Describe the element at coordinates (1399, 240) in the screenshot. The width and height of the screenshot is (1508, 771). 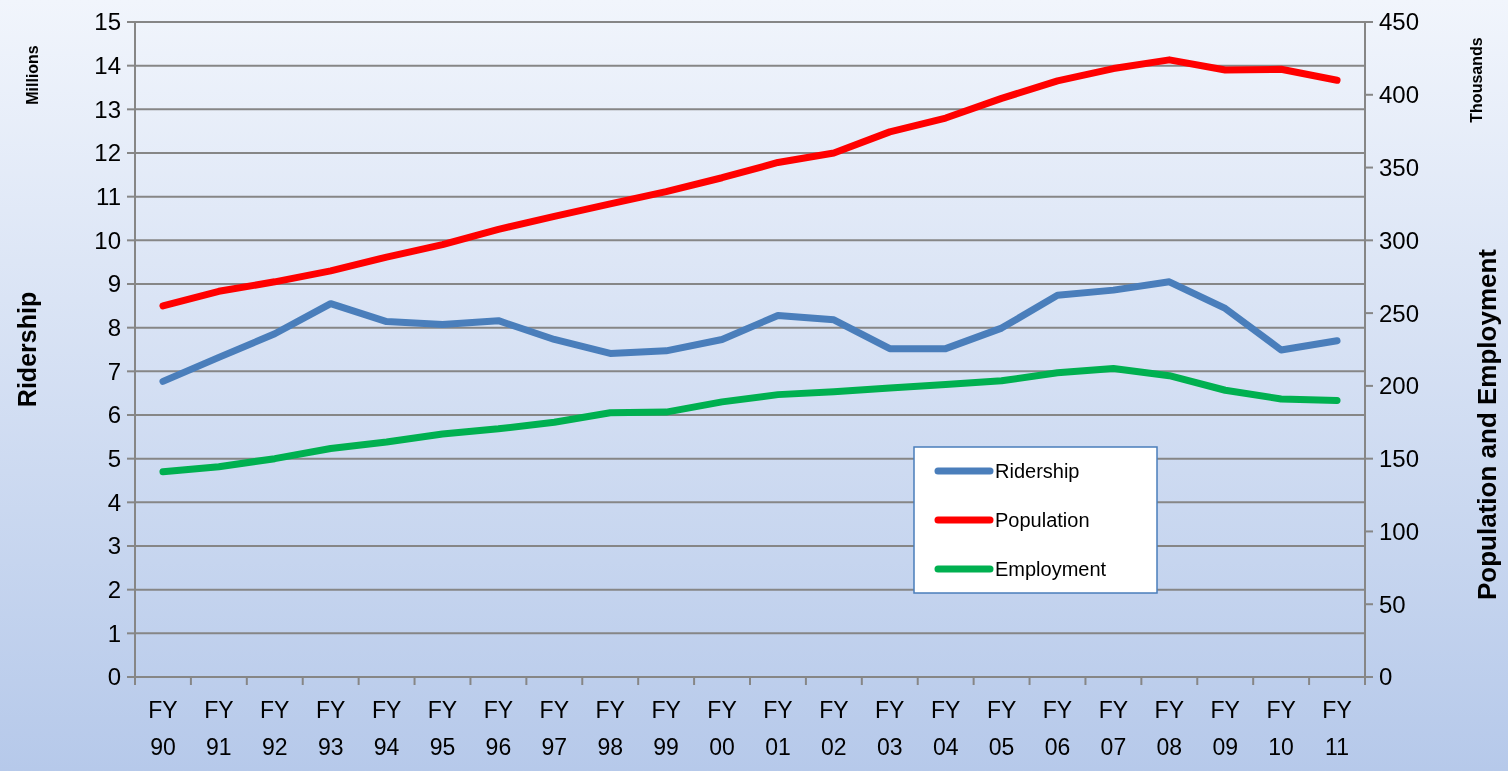
I see `y2-tick-label: 300` at that location.